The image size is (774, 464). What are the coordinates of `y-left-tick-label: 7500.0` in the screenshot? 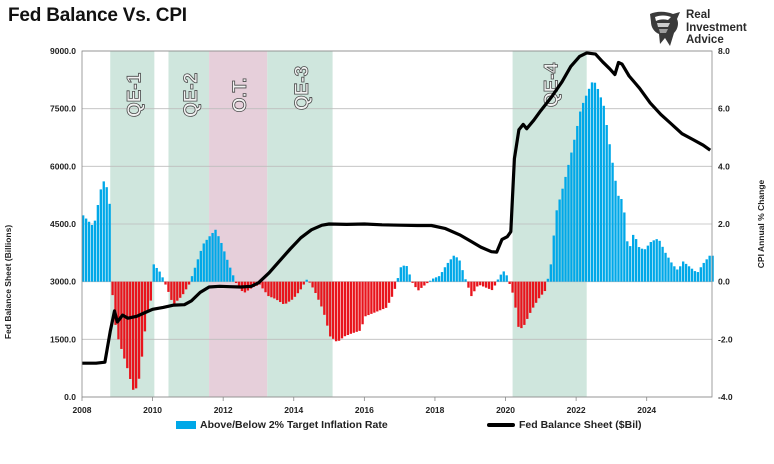 It's located at (63, 109).